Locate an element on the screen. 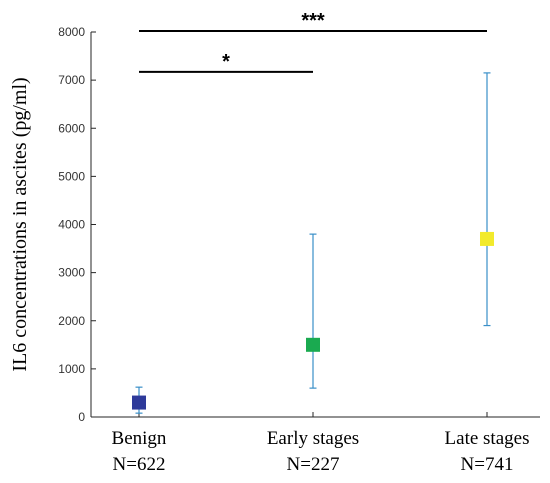  significance-brackets: **** is located at coordinates (313, 41).